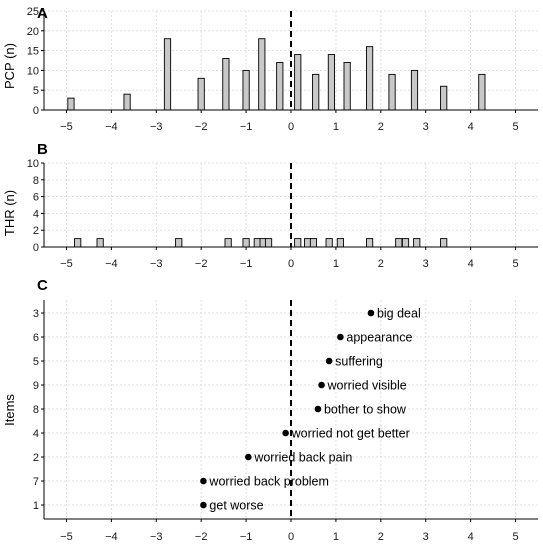 The image size is (543, 550). Describe the element at coordinates (9, 66) in the screenshot. I see `panel-a-ylabel: PCP (n)` at that location.